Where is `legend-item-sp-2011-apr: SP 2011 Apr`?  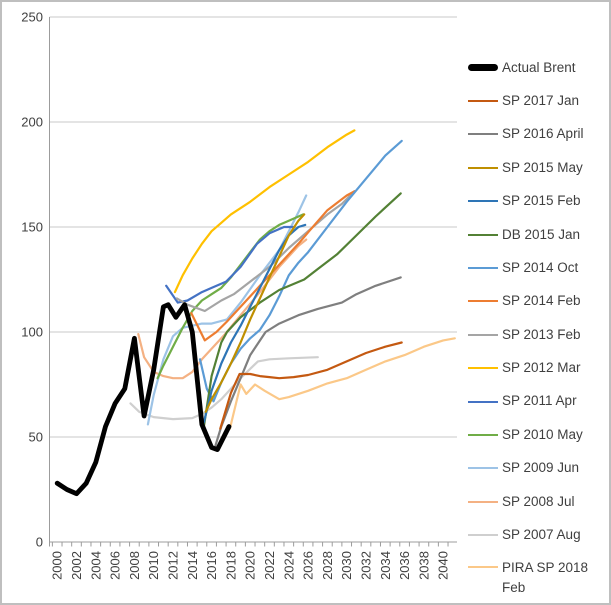
legend-item-sp-2011-apr: SP 2011 Apr is located at coordinates (538, 401).